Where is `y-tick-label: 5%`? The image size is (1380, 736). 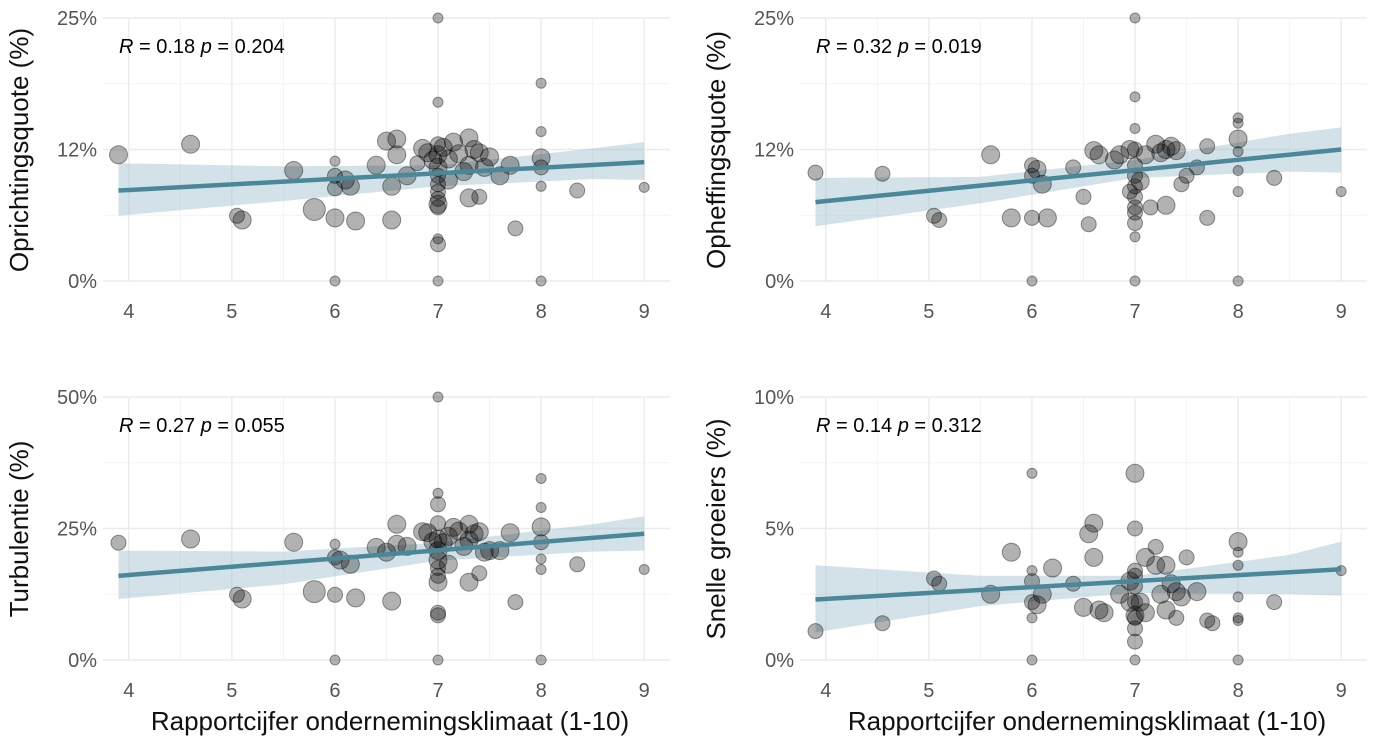
y-tick-label: 5% is located at coordinates (779, 530).